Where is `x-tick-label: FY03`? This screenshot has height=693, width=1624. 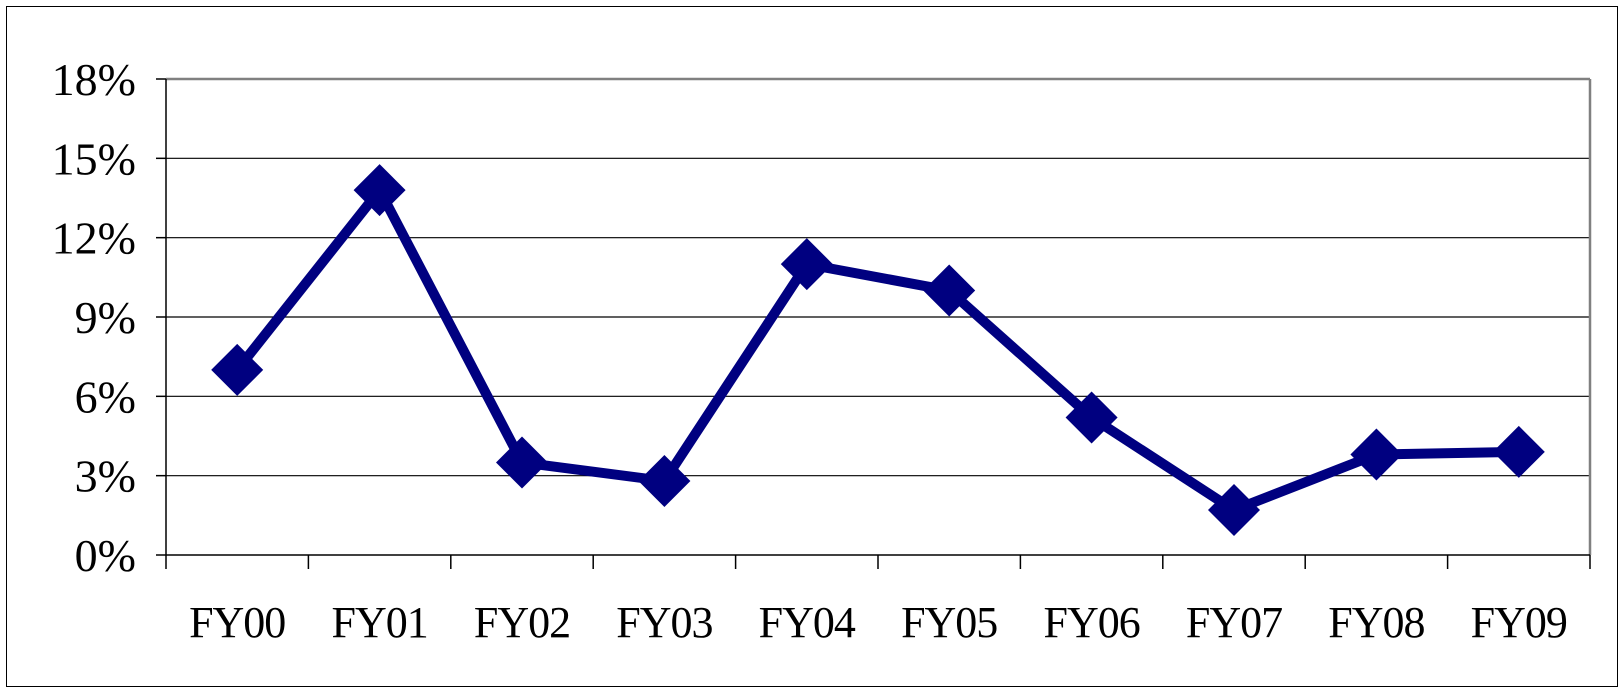 x-tick-label: FY03 is located at coordinates (664, 622).